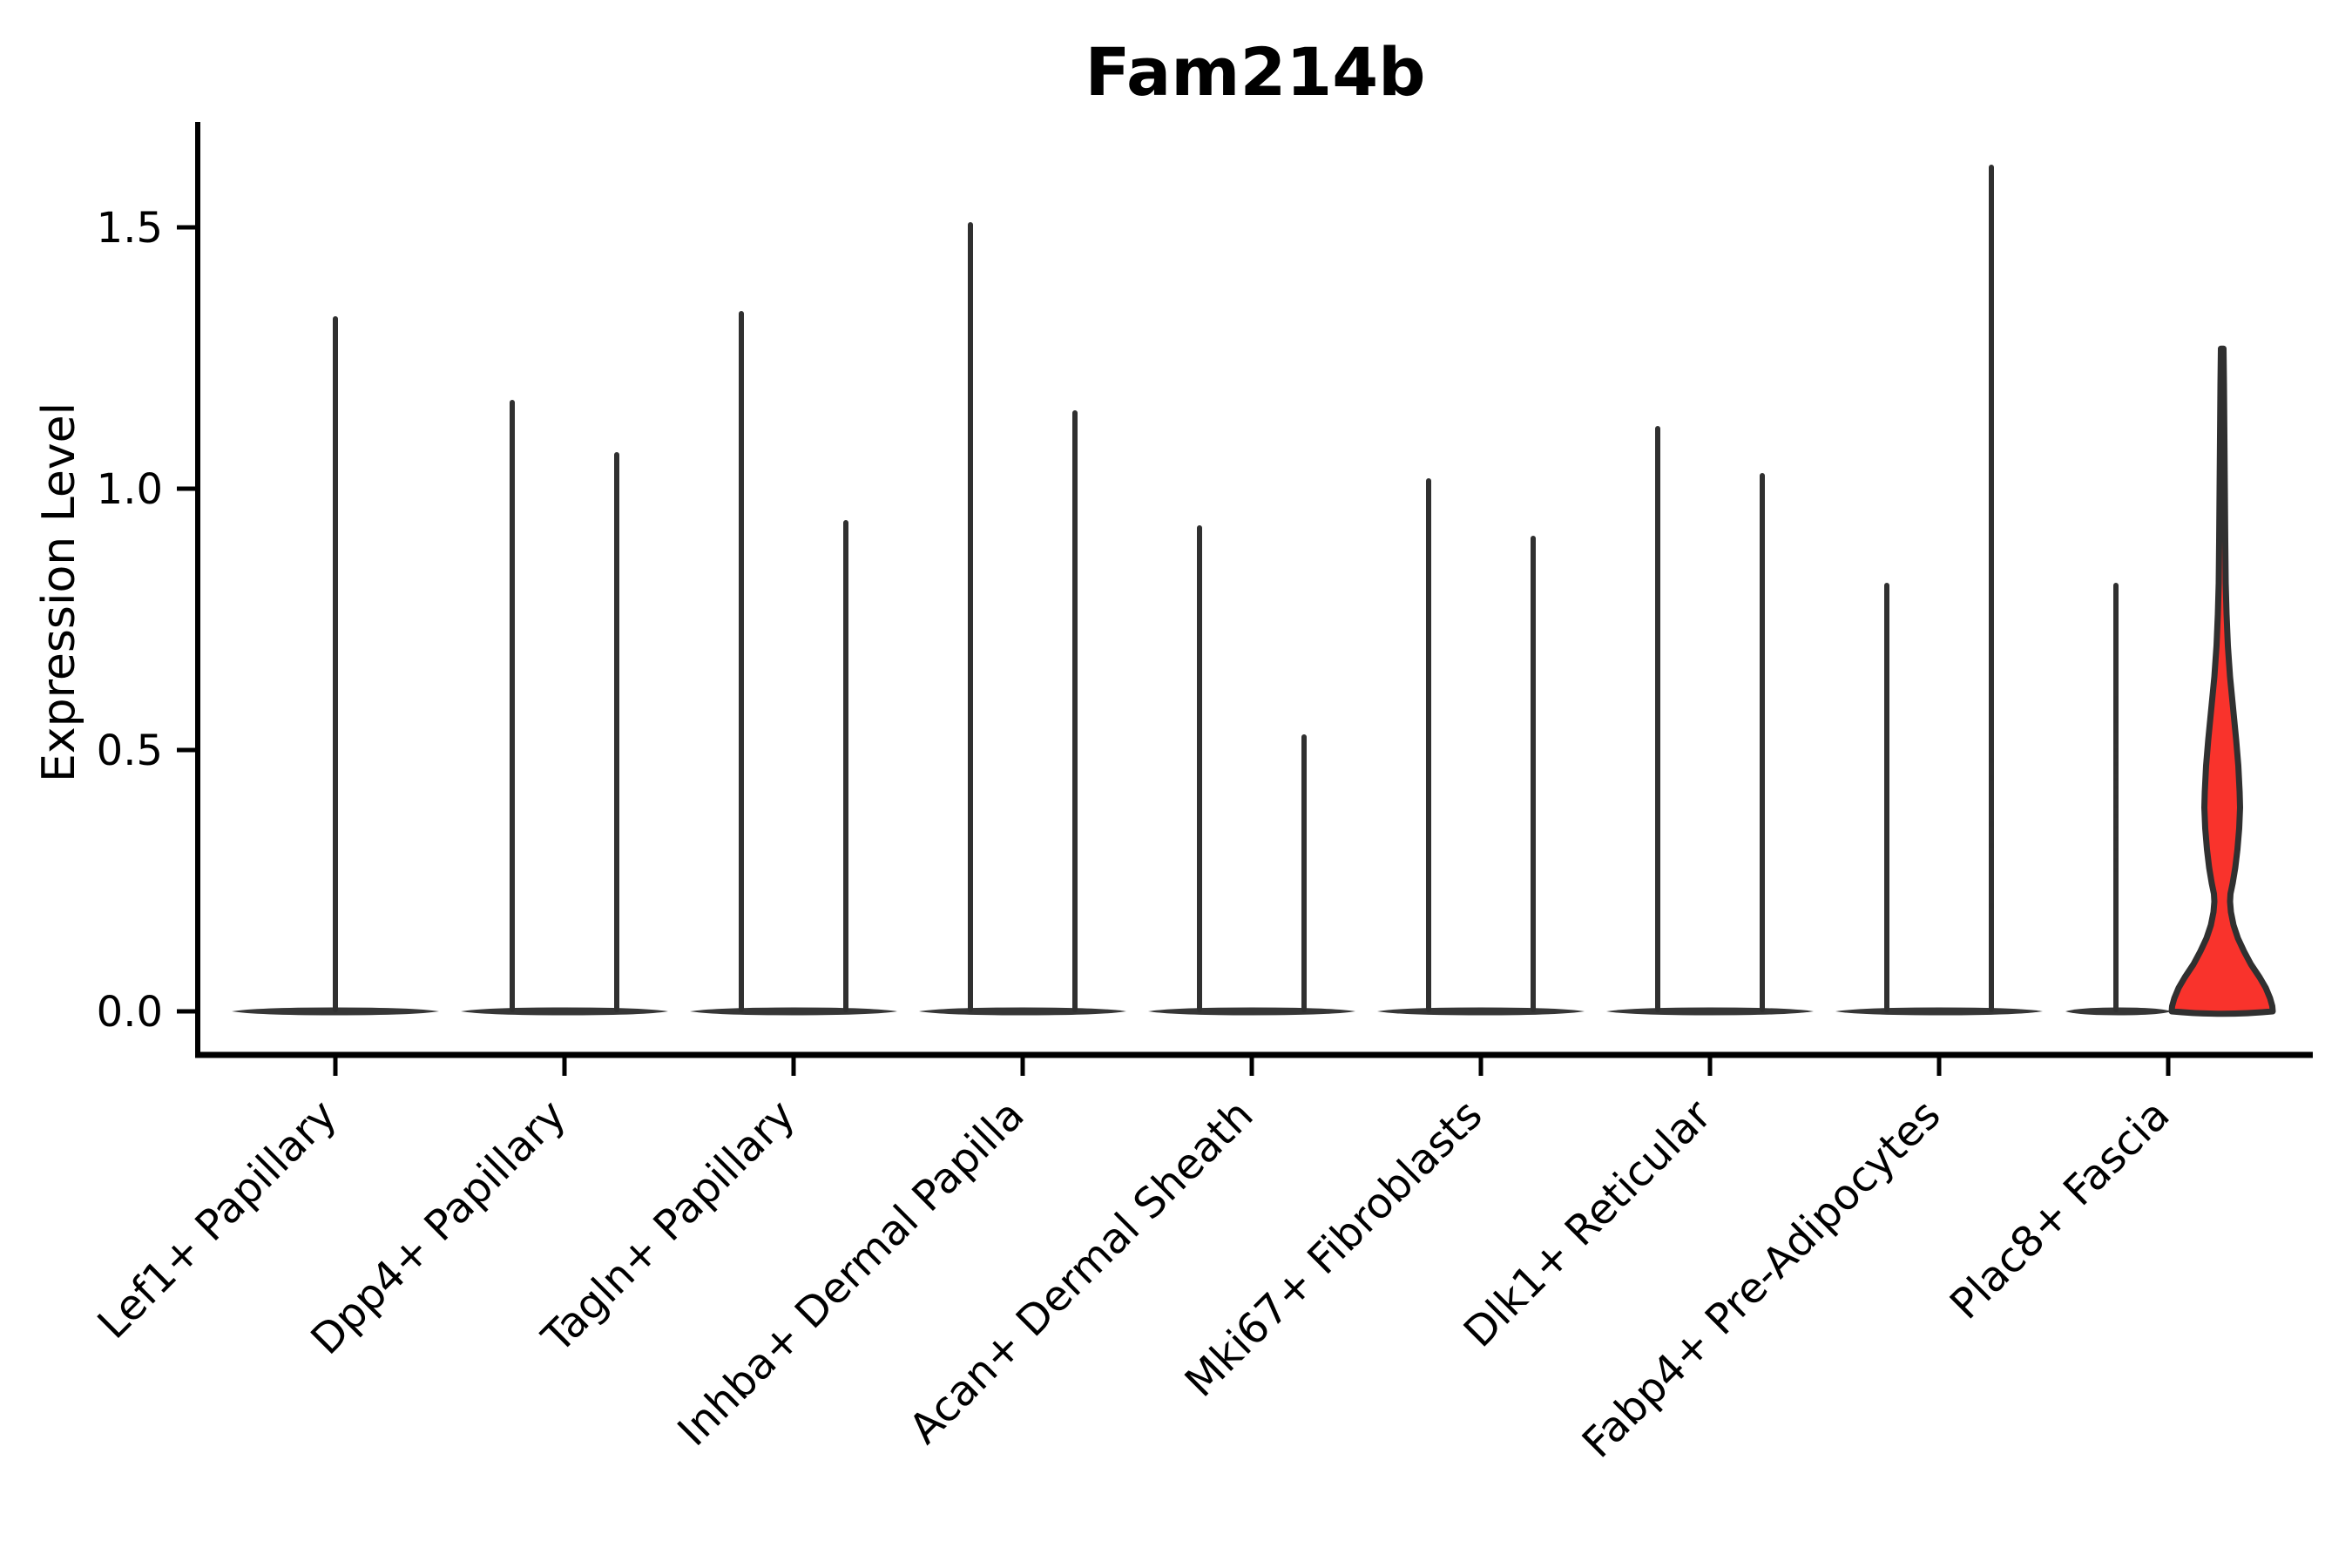 The image size is (2352, 1568). Describe the element at coordinates (1588, 1224) in the screenshot. I see `x-tick-label: Dlk1+ Reticular` at that location.